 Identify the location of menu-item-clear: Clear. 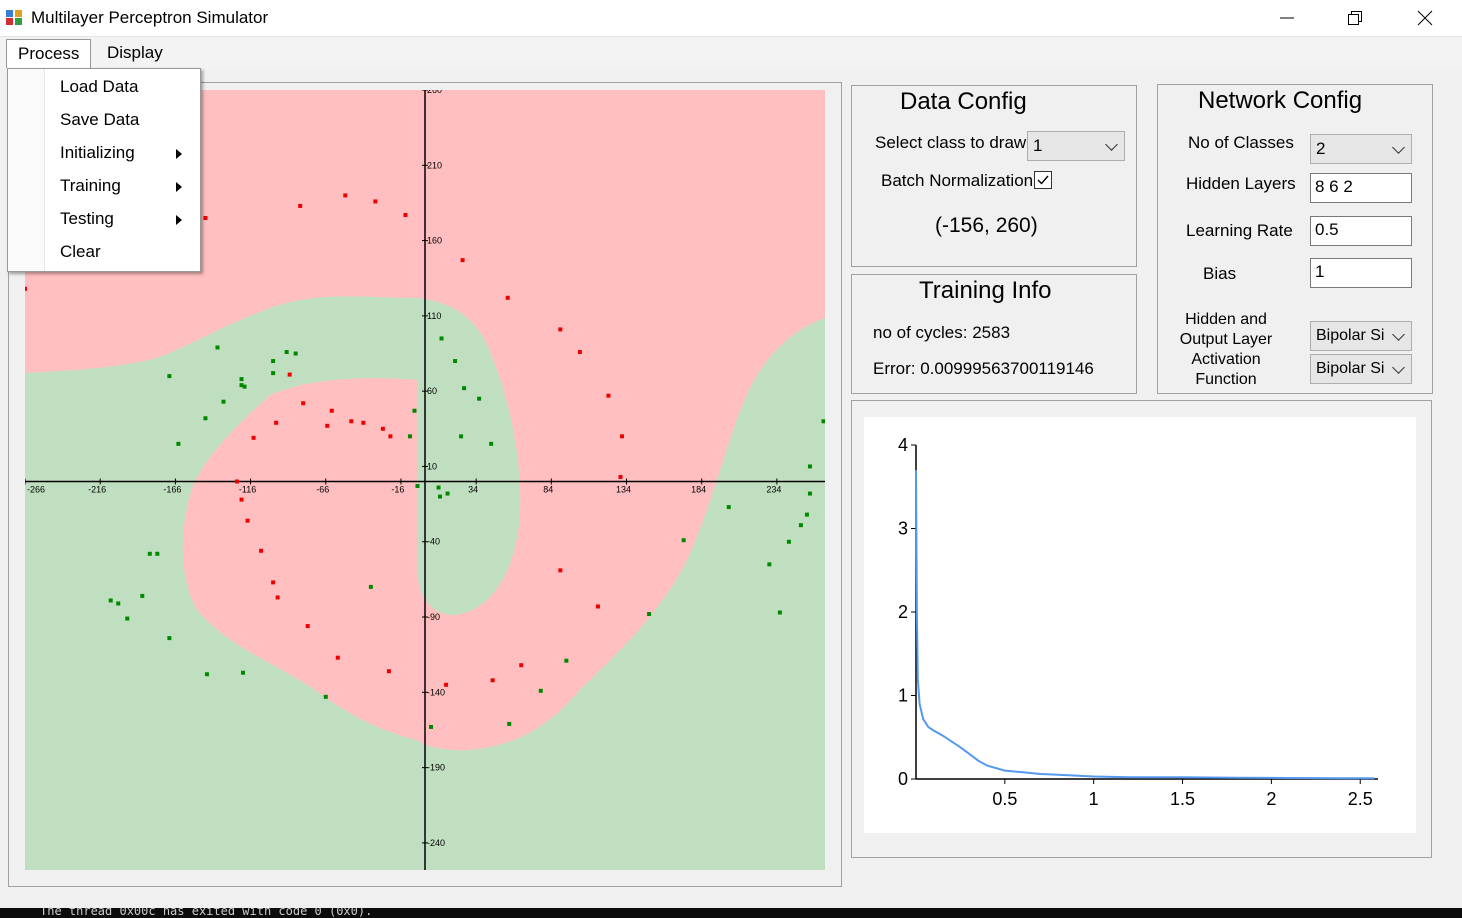
(80, 251).